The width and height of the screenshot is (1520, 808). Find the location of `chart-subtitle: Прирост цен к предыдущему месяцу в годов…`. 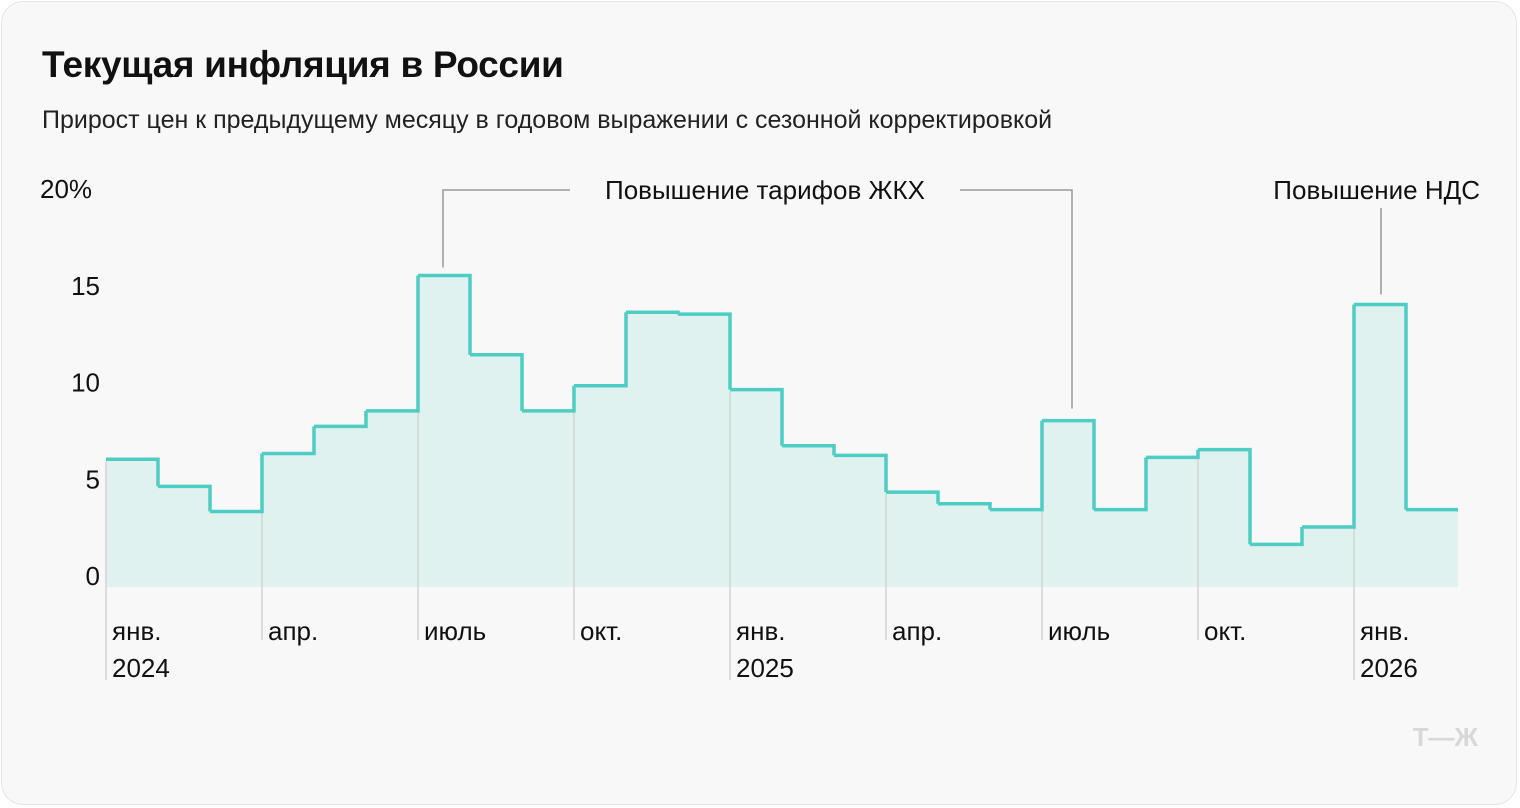

chart-subtitle: Прирост цен к предыдущему месяцу в годов… is located at coordinates (547, 120).